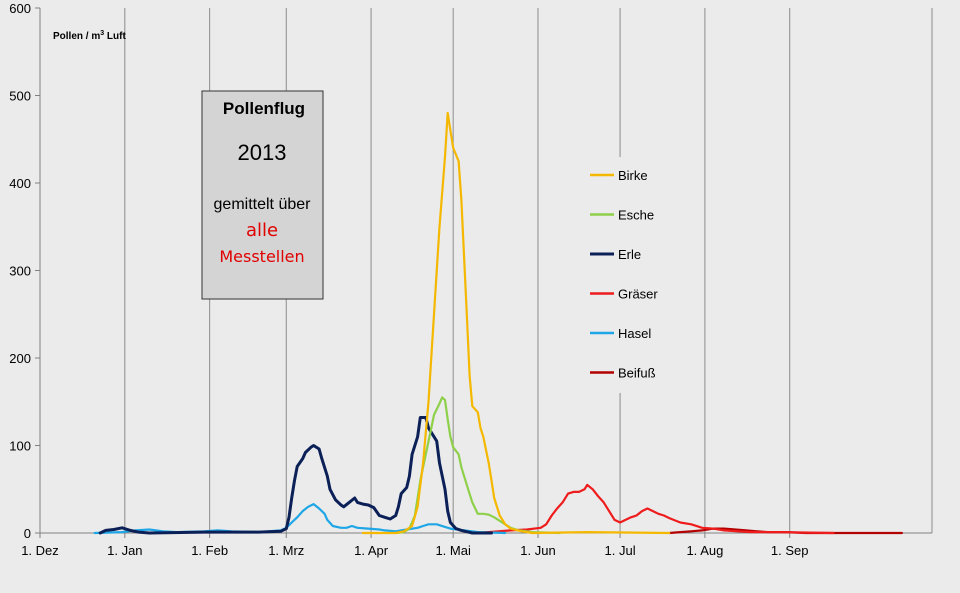  I want to click on legend-backdrop, so click(623, 275).